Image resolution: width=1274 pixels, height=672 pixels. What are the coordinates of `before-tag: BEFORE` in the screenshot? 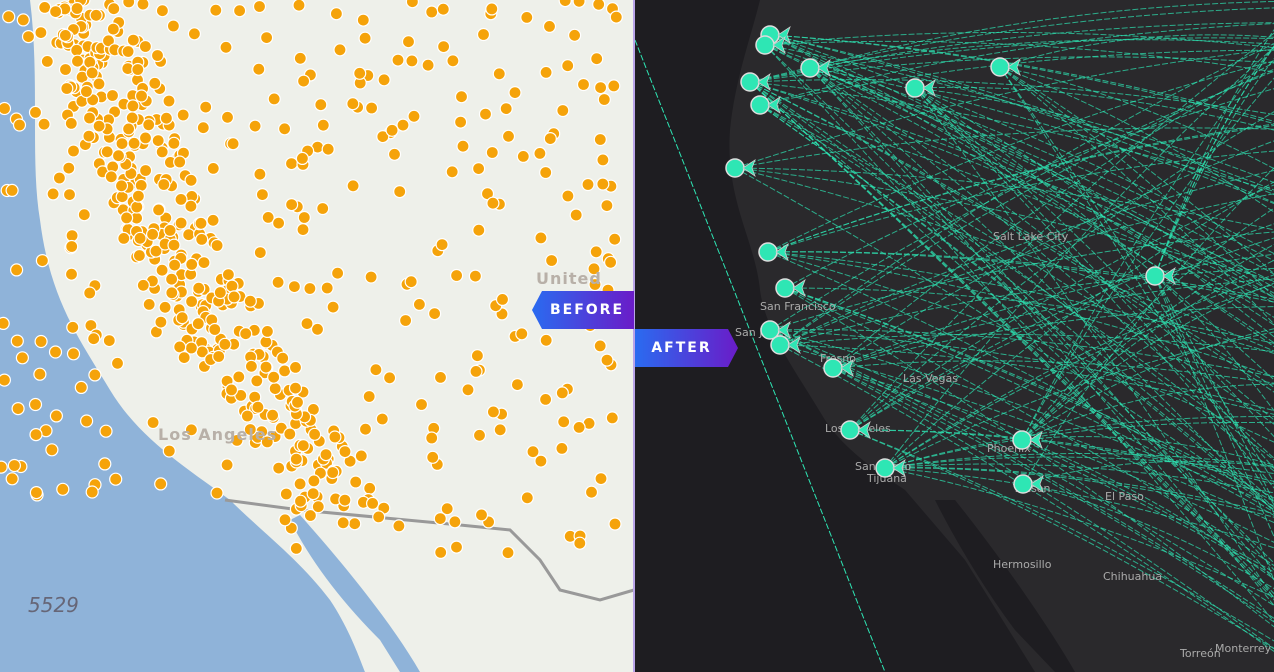 It's located at (583, 310).